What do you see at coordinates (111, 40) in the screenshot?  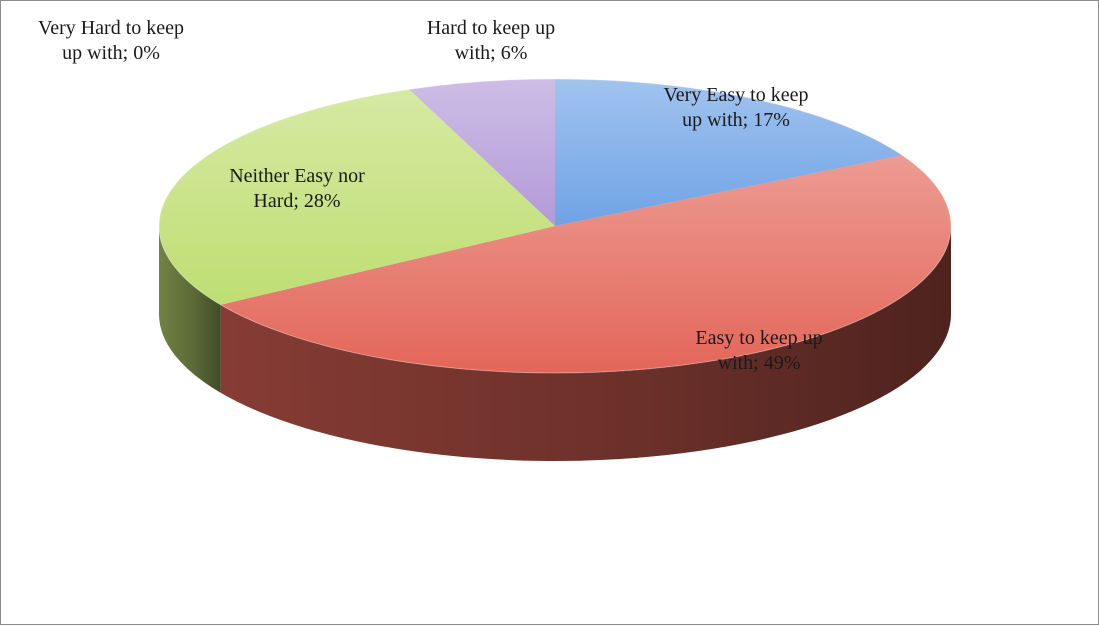 I see `data-label-very-hard-to-keep-up-with: Very Hard to keep up with; 0%` at bounding box center [111, 40].